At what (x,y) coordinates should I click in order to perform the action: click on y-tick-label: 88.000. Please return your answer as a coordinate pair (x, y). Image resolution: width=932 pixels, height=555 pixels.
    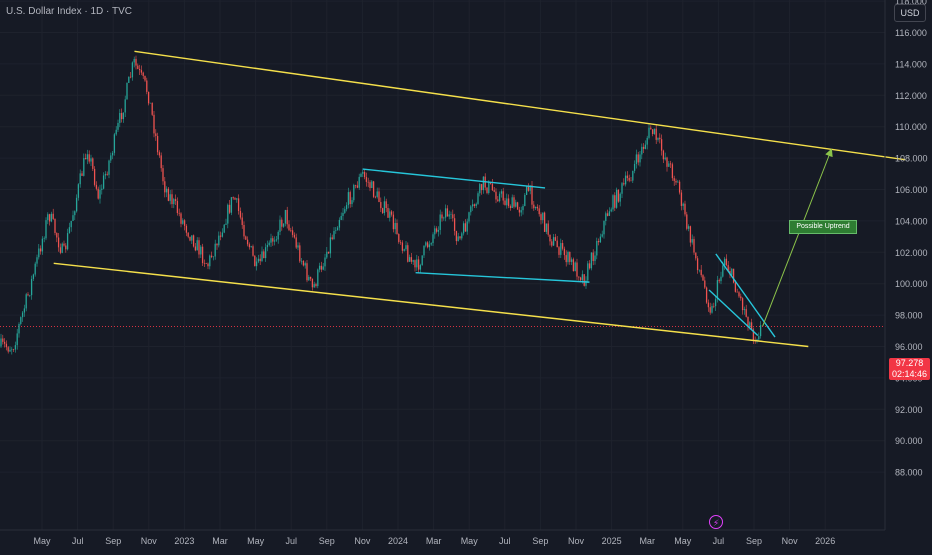
    Looking at the image, I should click on (909, 473).